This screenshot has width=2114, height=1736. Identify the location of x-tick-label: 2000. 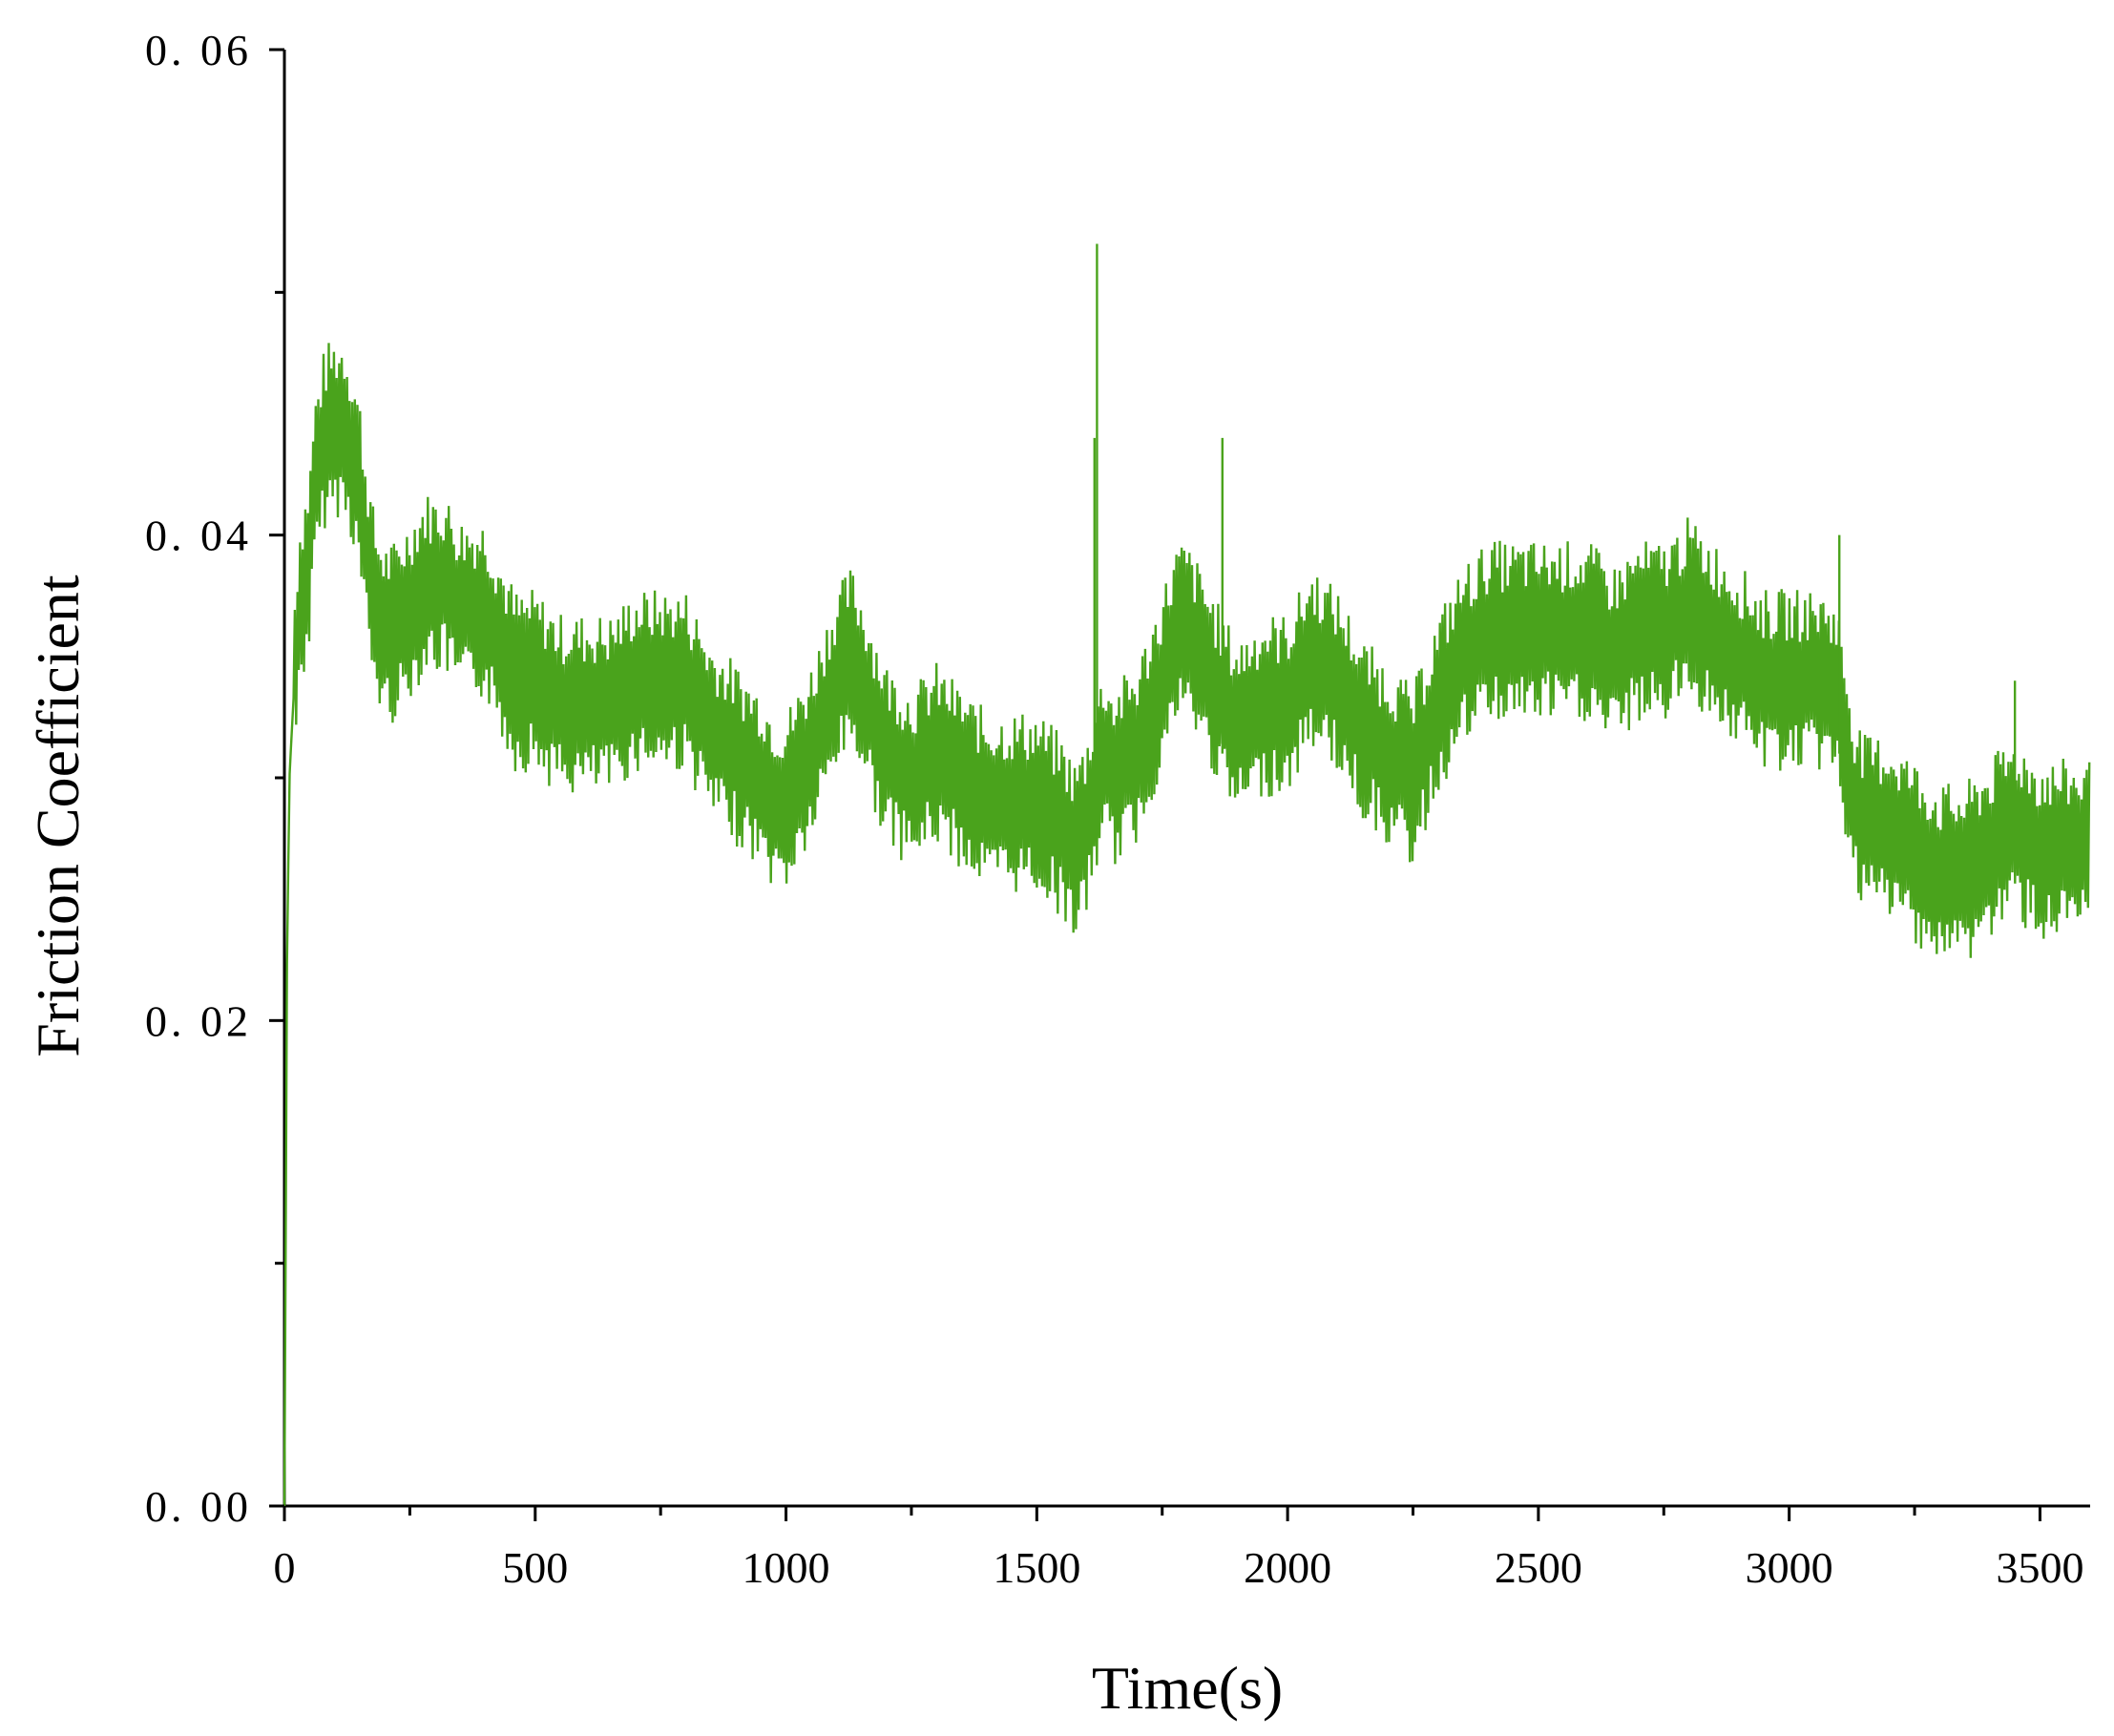
(1287, 1567).